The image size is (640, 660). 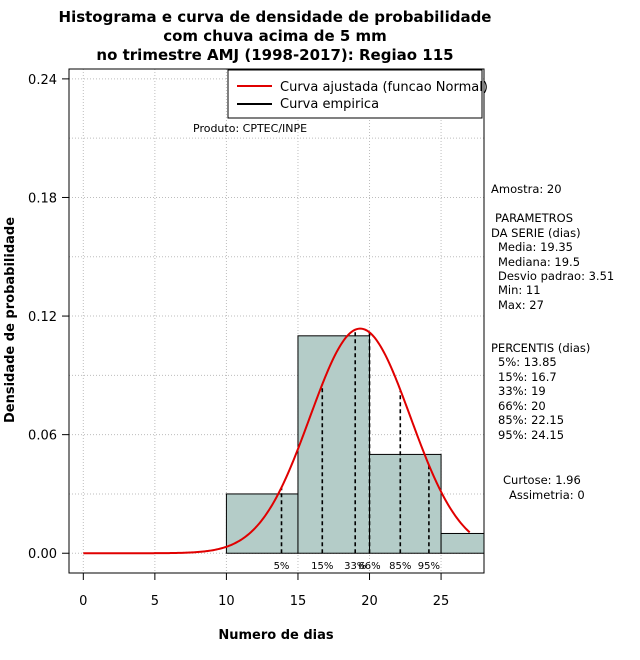 What do you see at coordinates (556, 276) in the screenshot?
I see `stat-desvio: Desvio padrao: 3.51` at bounding box center [556, 276].